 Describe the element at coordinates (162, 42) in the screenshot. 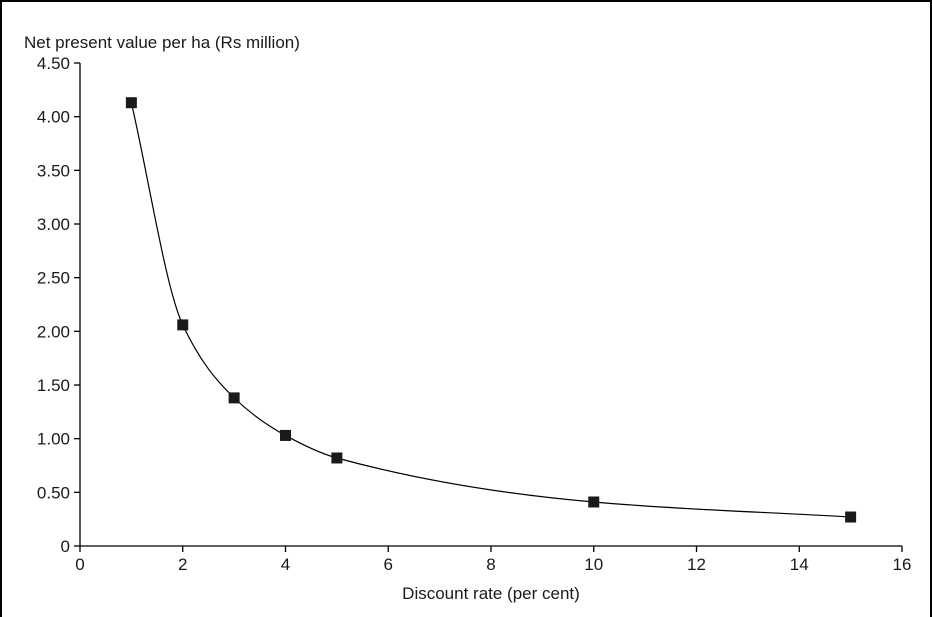

I see `y-axis-label: Net present value per ha (Rs million)` at that location.